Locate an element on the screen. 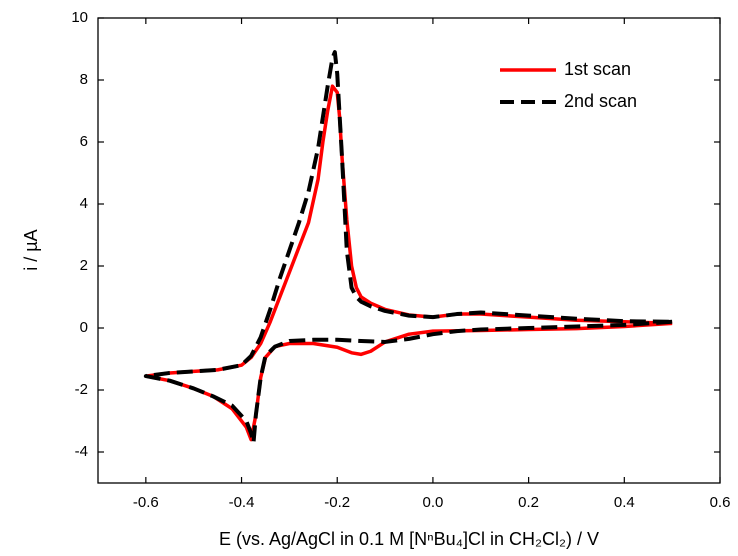 The image size is (738, 556). x-tick-label: -0.4 is located at coordinates (242, 502).